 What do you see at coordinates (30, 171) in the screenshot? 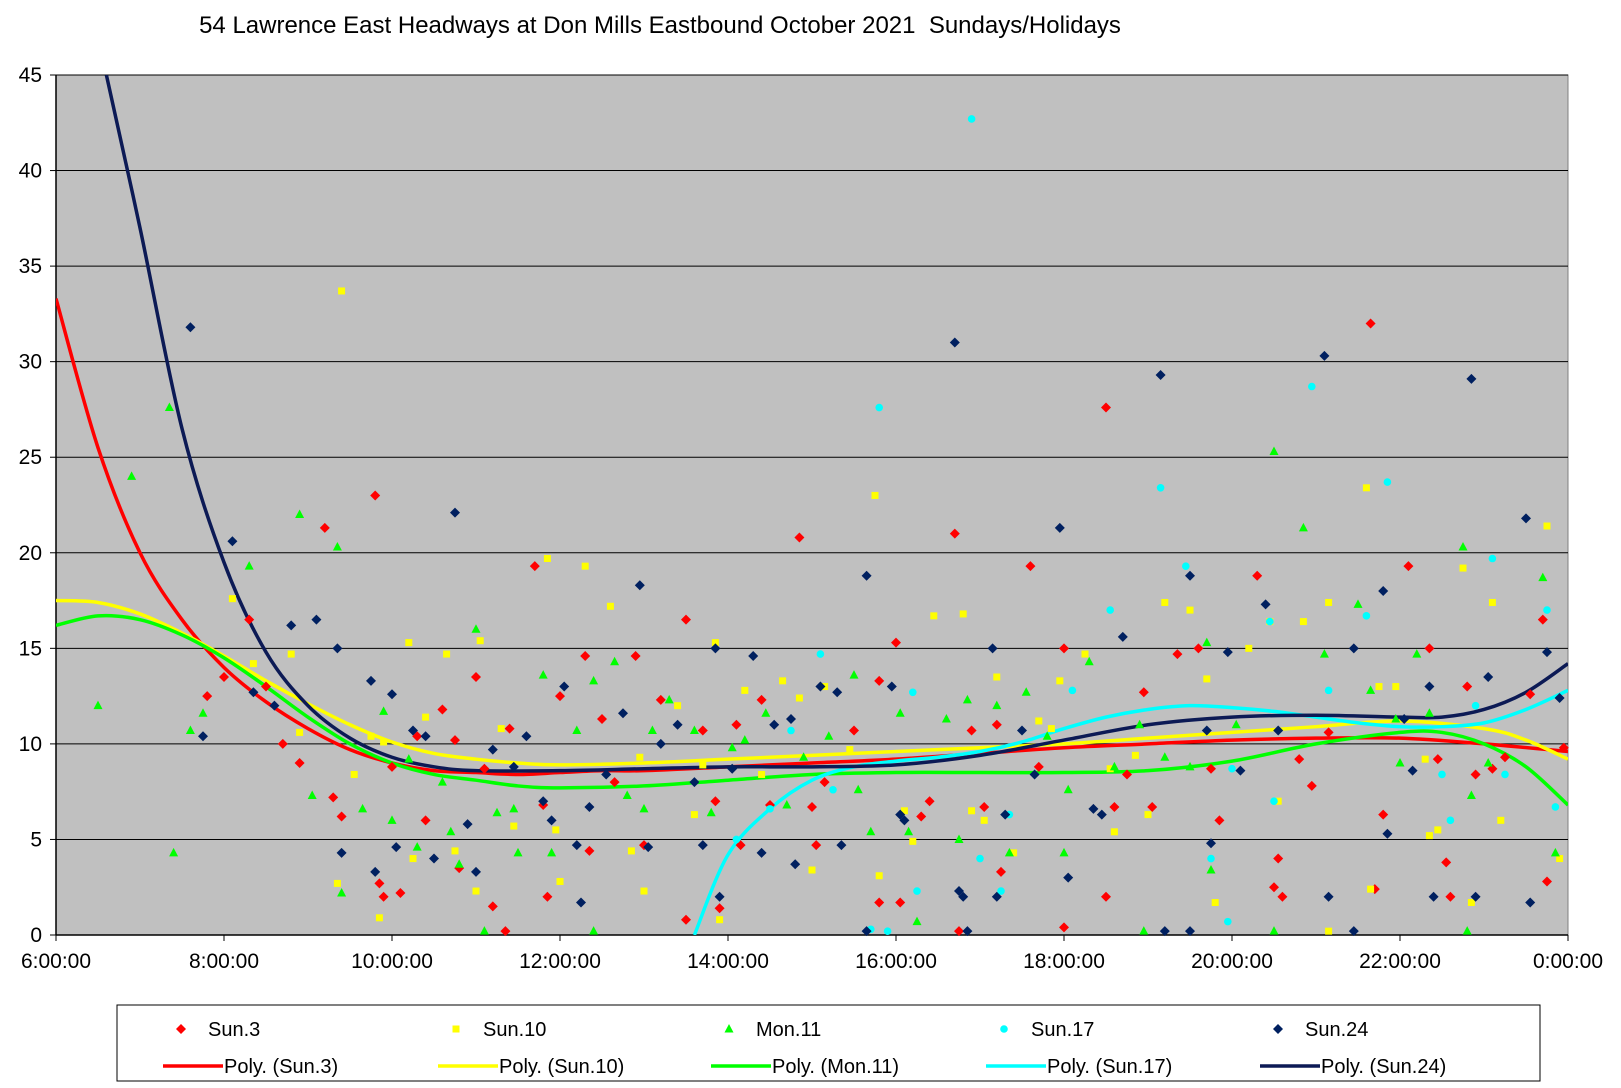
I see `y-tick-label-40: 40` at bounding box center [30, 171].